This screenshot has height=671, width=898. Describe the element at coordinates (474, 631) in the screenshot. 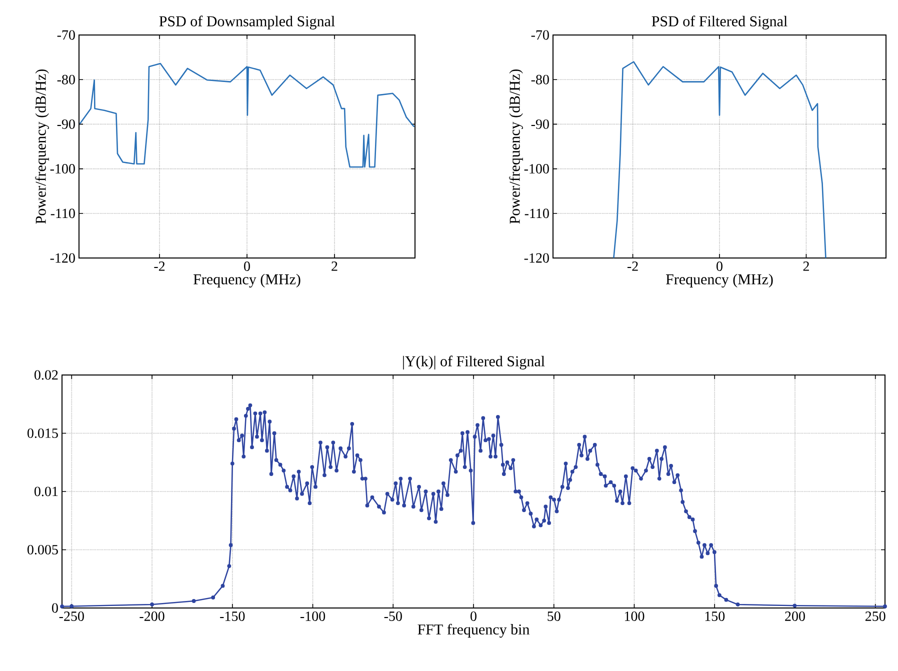

I see `x-axis-title: FFT frequency bin` at that location.